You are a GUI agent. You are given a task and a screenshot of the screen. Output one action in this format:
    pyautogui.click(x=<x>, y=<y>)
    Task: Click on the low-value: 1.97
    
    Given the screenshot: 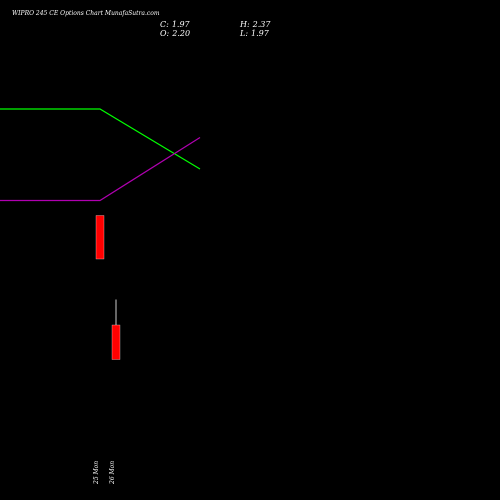 What is the action you would take?
    pyautogui.click(x=260, y=33)
    